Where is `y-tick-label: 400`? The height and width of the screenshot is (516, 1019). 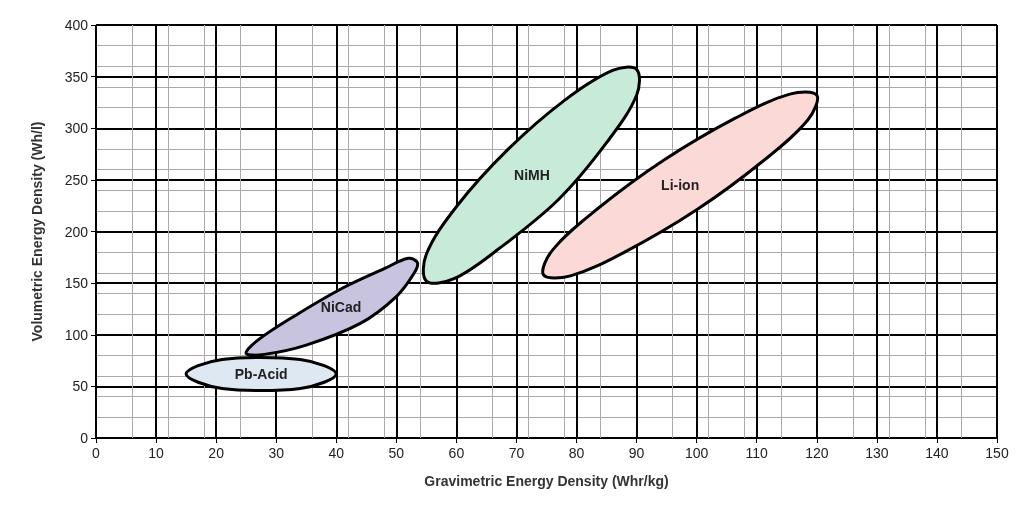 y-tick-label: 400 is located at coordinates (76, 25).